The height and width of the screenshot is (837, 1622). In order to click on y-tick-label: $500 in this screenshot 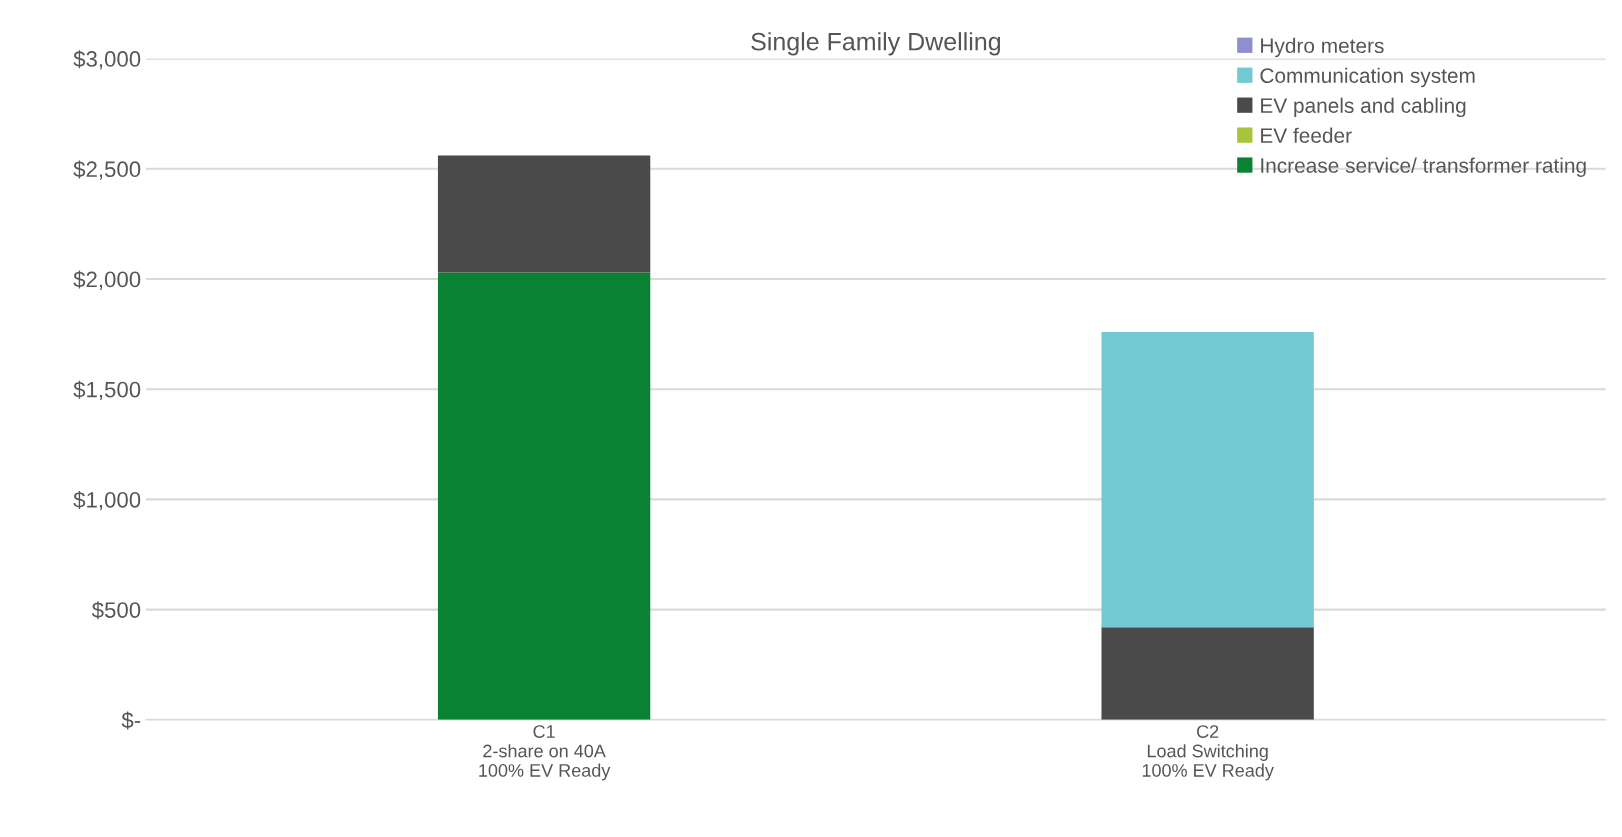, I will do `click(116, 610)`.